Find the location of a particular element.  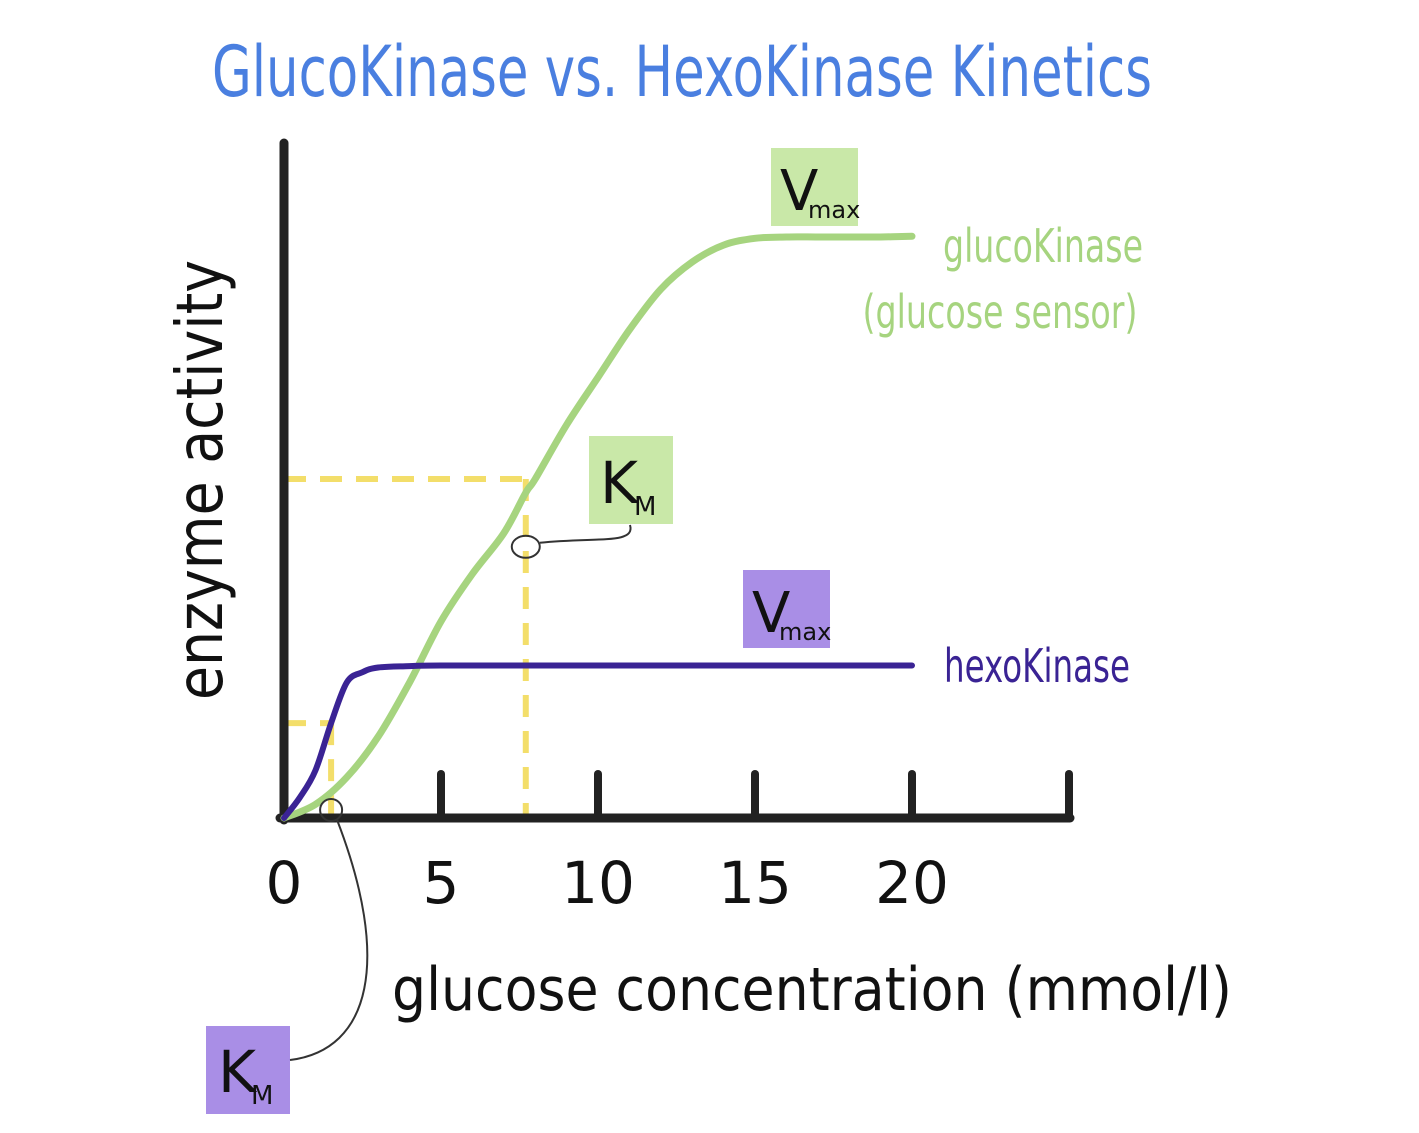

km-guide-lines is located at coordinates (406, 647).